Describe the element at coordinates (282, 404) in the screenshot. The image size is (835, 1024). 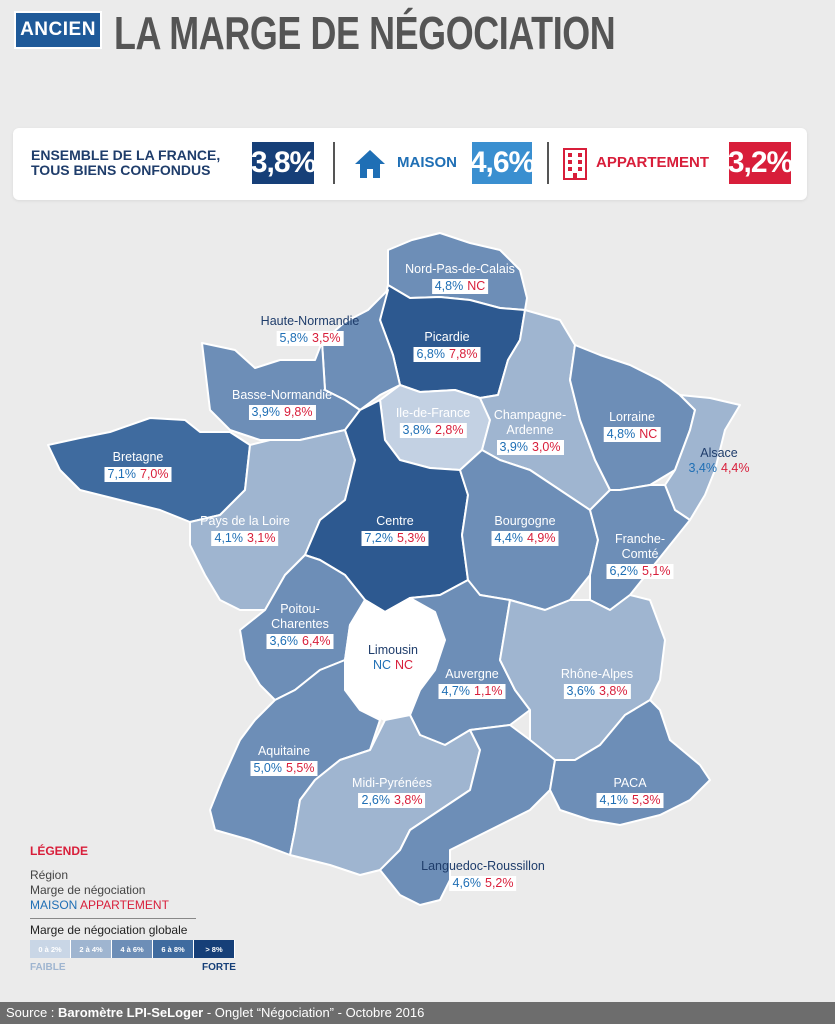
I see `label-basse-normandie: Basse-Normandie 3,9% 9,8%` at that location.